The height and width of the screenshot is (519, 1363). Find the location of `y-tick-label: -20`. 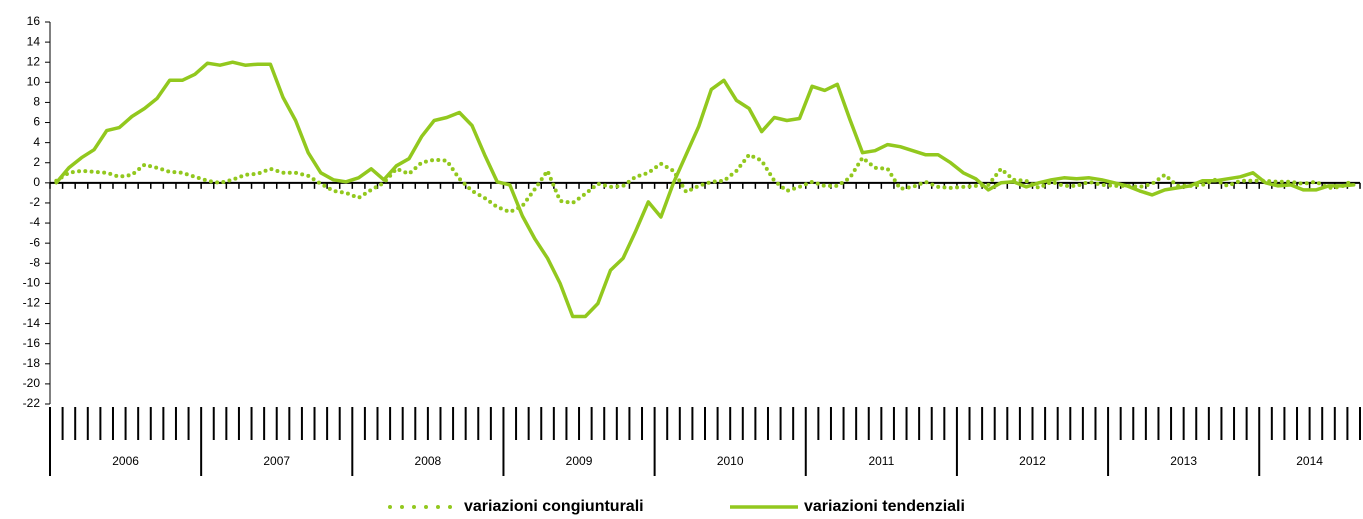

y-tick-label: -20 is located at coordinates (32, 383).